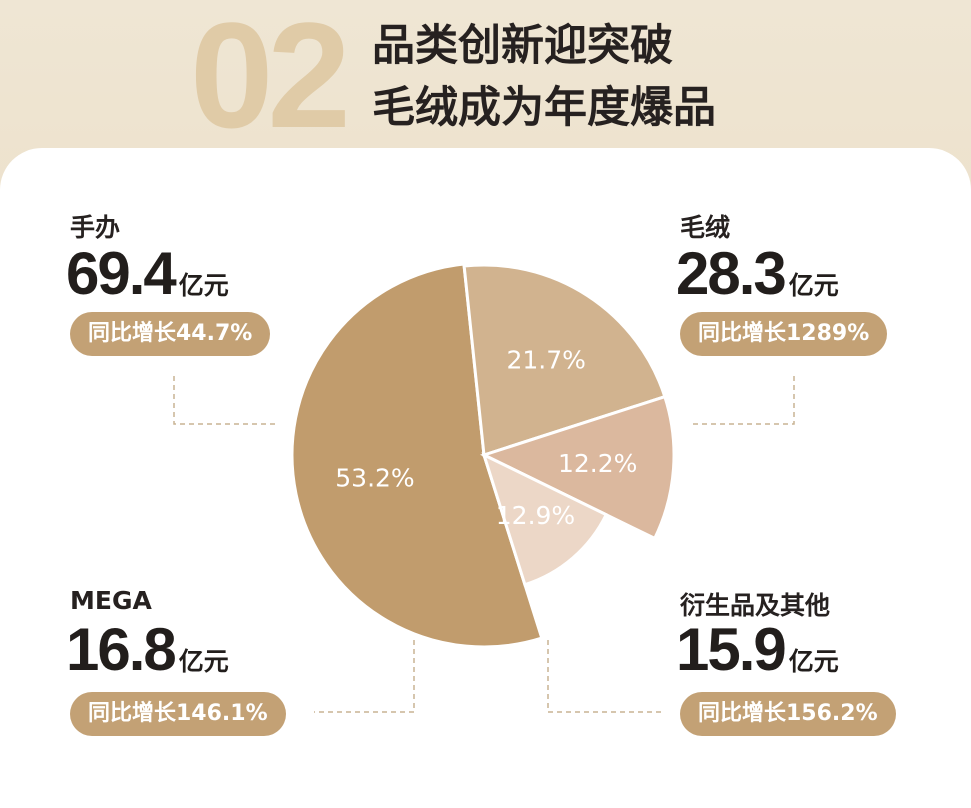 This screenshot has width=971, height=808. Describe the element at coordinates (111, 600) in the screenshot. I see `category-label-mega: MEGA` at that location.